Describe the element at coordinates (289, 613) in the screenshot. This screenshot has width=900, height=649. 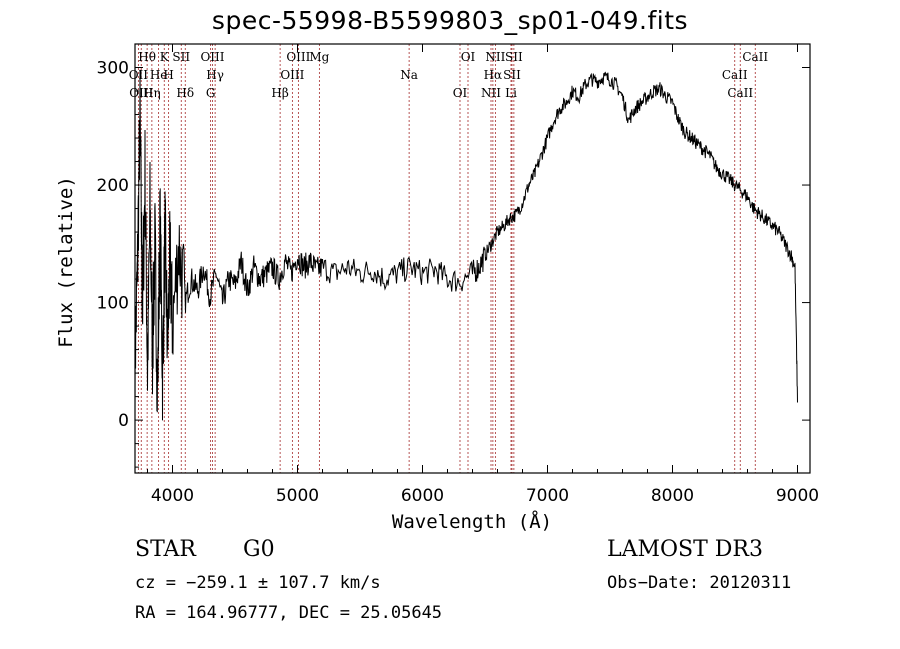
I see `coordinates: RA = 164.96777, DEC = 25.05645` at that location.